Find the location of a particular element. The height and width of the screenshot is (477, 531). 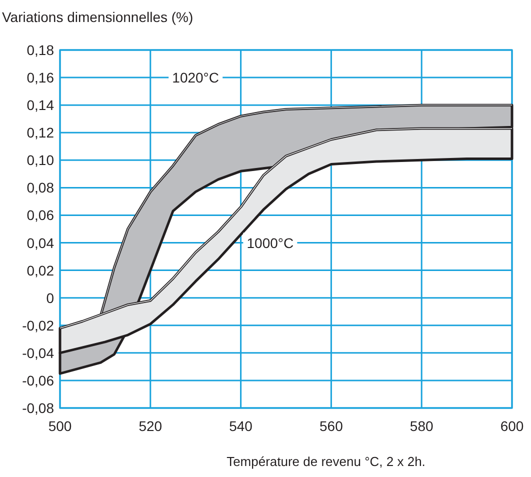

x-tick-label: 540 is located at coordinates (241, 426).